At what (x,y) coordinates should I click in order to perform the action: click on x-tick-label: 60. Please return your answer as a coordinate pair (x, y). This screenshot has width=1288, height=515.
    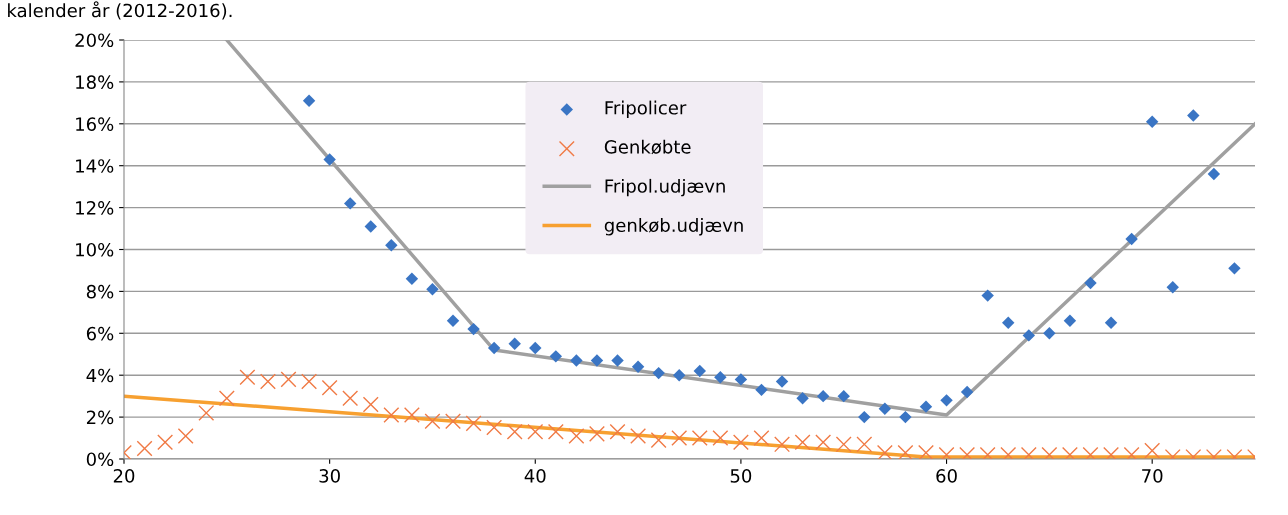
    Looking at the image, I should click on (946, 476).